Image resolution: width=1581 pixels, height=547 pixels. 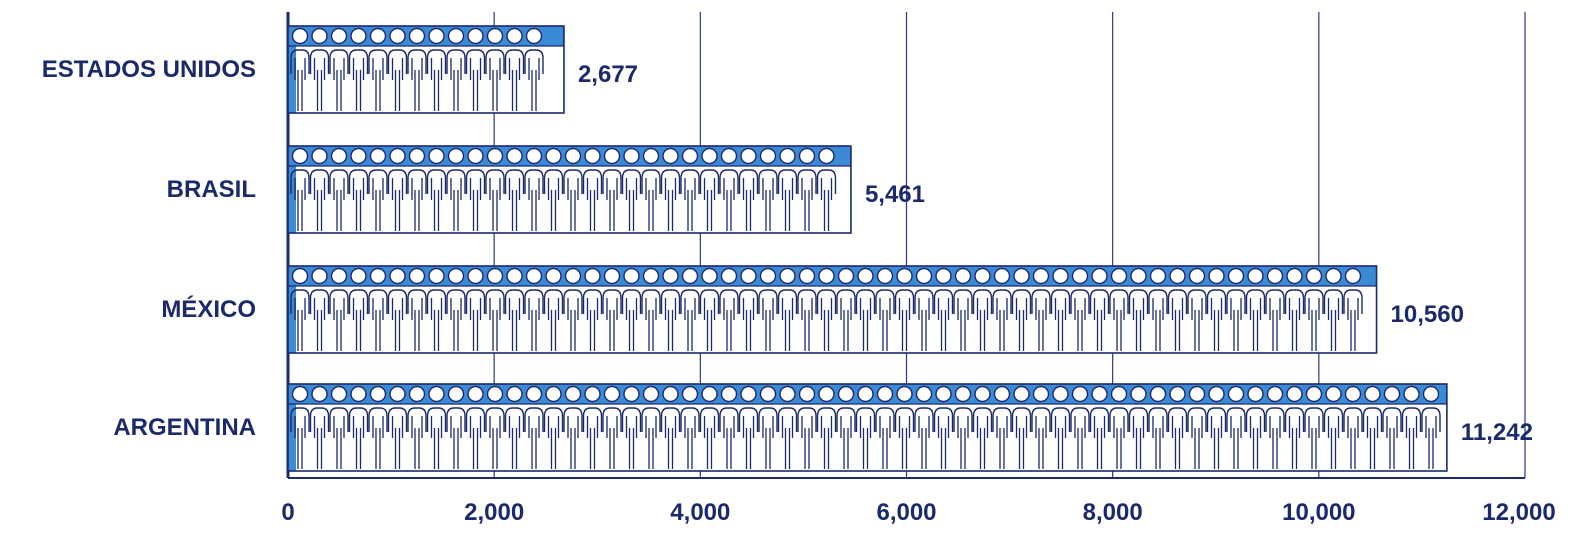 I want to click on x-tick-label: 6,000, so click(x=906, y=512).